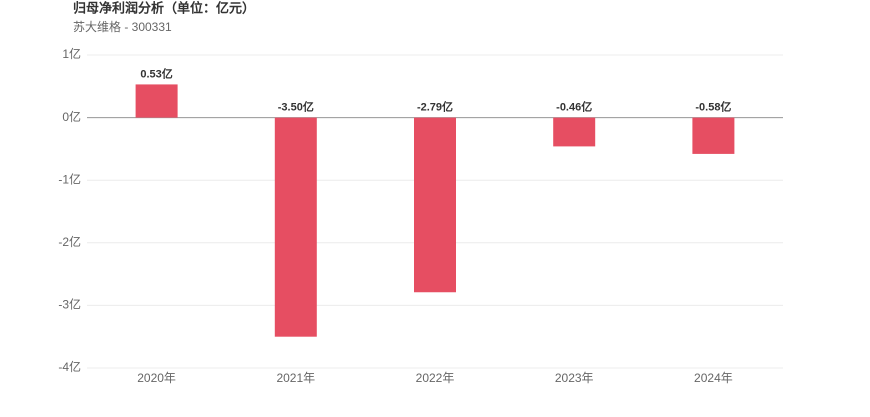 The height and width of the screenshot is (417, 870). Describe the element at coordinates (122, 26) in the screenshot. I see `chart-subtitle: 苏大维格 - 300331` at that location.